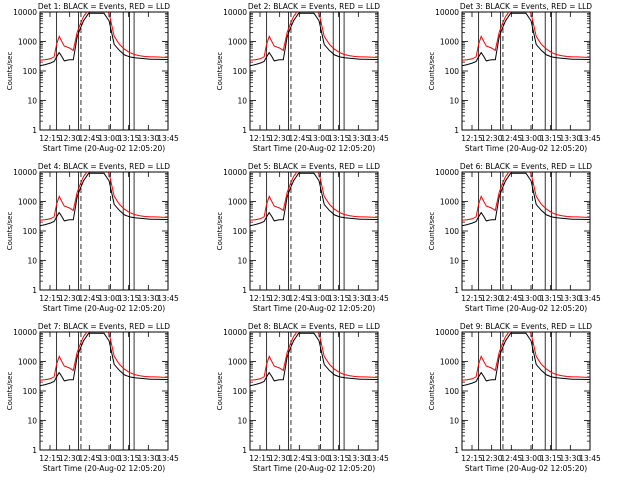 The height and width of the screenshot is (480, 640). What do you see at coordinates (526, 6) in the screenshot?
I see `panel-title: Det 3: BLACK = Events, RED = LLD` at bounding box center [526, 6].